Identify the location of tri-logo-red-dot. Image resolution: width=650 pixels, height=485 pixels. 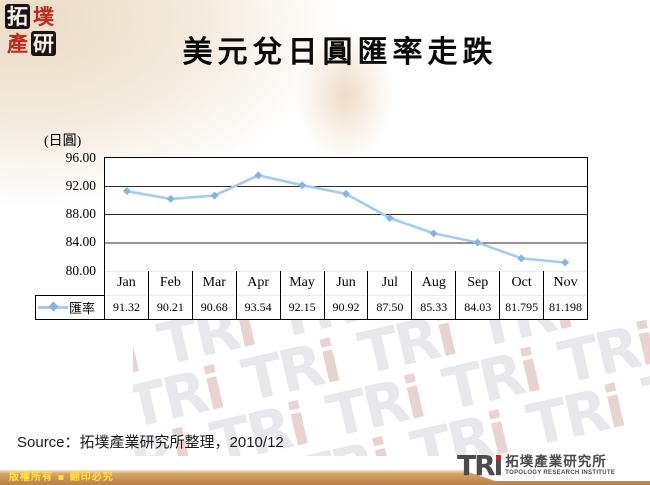
(499, 457).